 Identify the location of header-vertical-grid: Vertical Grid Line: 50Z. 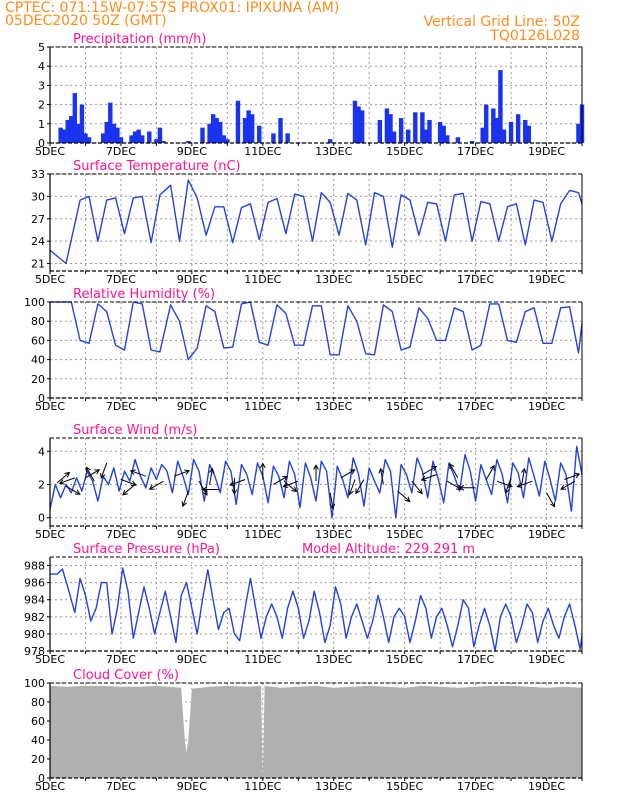
(501, 22).